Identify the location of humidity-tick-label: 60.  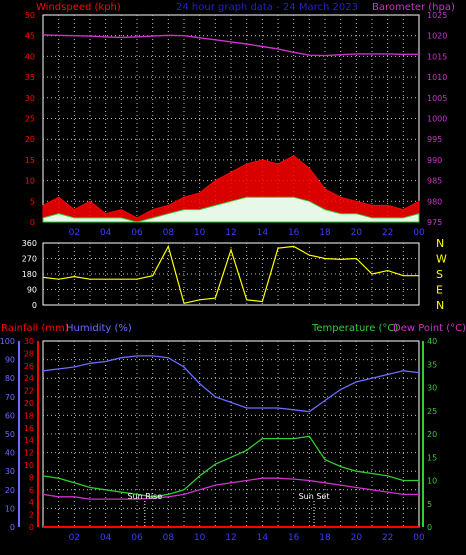
(10, 415).